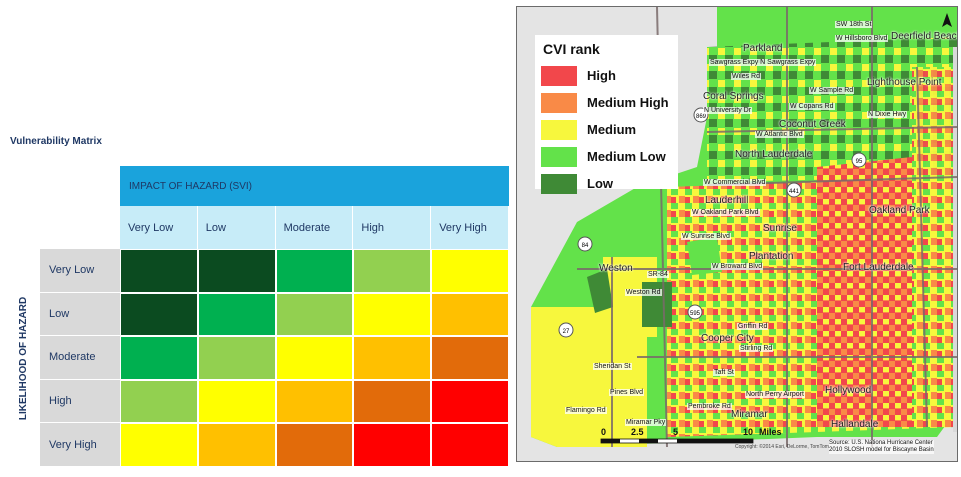 This screenshot has width=961, height=477. Describe the element at coordinates (314, 401) in the screenshot. I see `matrix-cell-r4-c3` at that location.